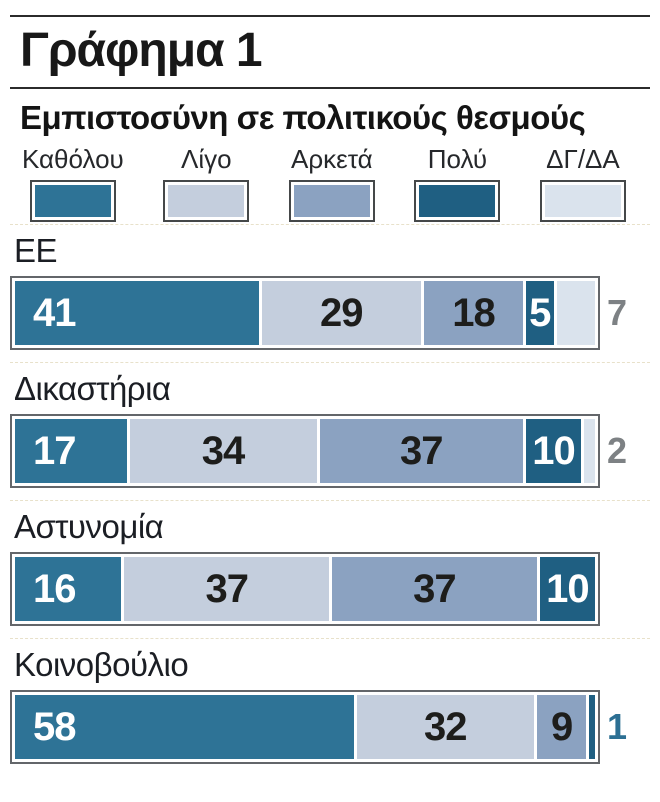 This screenshot has width=660, height=802. What do you see at coordinates (137, 312) in the screenshot?
I see `bar-segment-katholou: 41` at bounding box center [137, 312].